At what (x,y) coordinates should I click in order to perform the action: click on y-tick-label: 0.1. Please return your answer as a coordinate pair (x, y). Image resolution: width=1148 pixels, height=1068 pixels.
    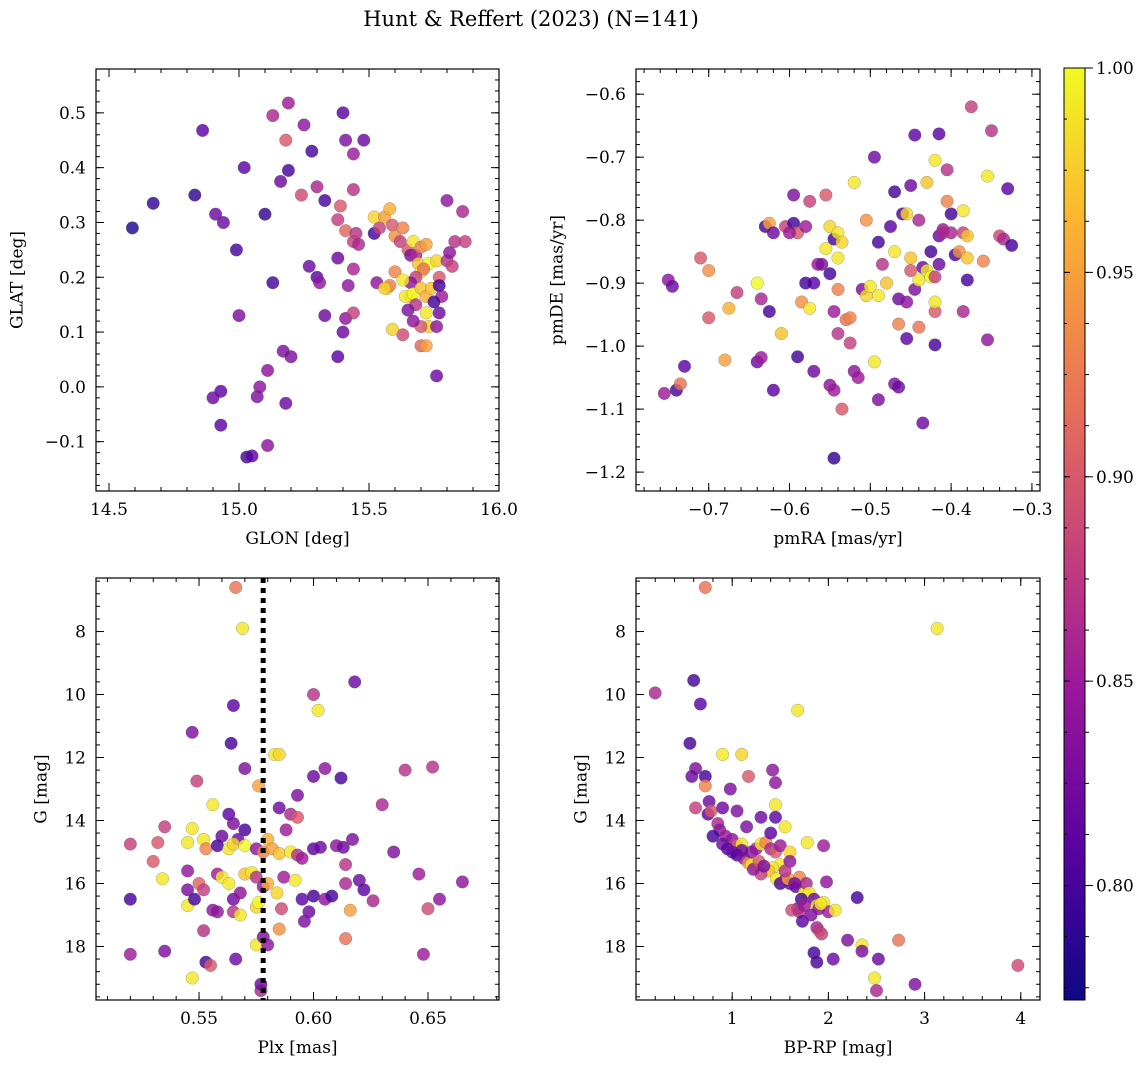
    Looking at the image, I should click on (72, 333).